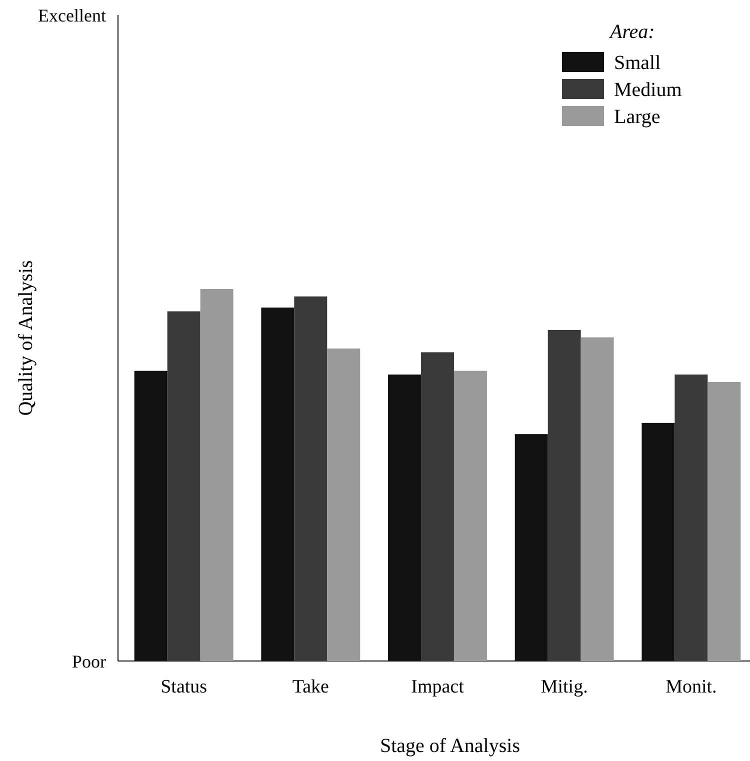 The image size is (750, 761). I want to click on legend-title: Area:, so click(631, 32).